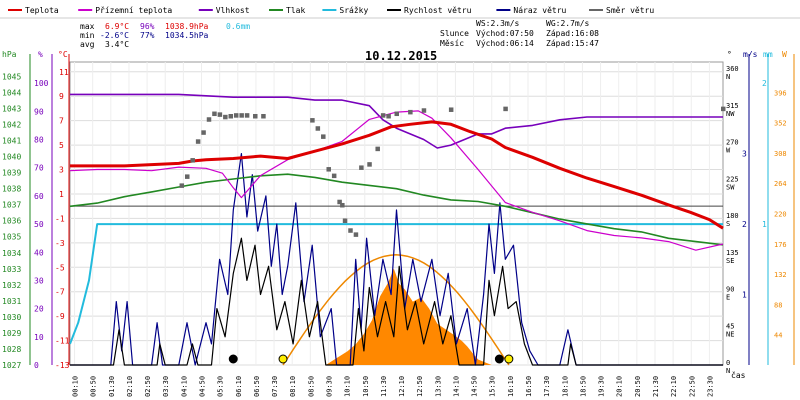 The width and height of the screenshot is (800, 400). Describe the element at coordinates (728, 224) in the screenshot. I see `direction-letter: S` at that location.